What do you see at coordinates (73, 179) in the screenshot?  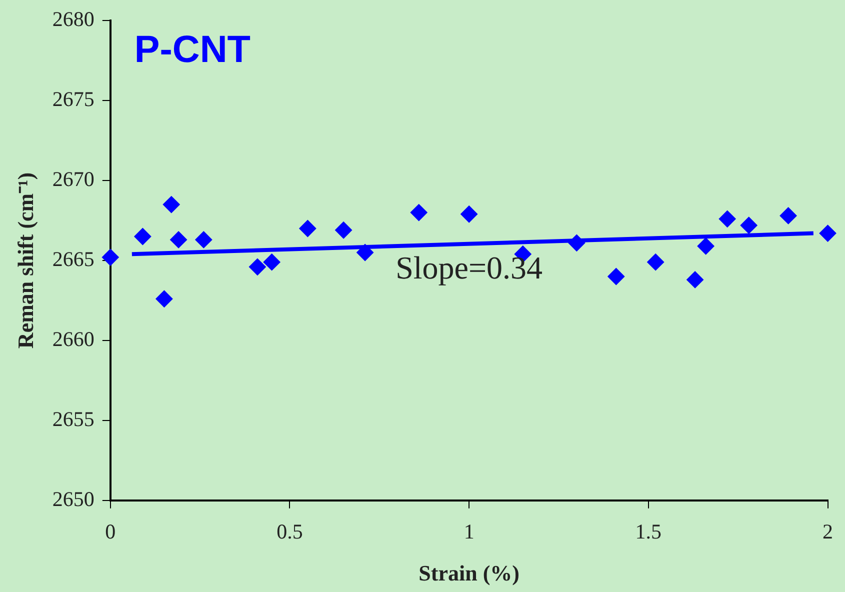 I see `y-tick-label: 2670` at bounding box center [73, 179].